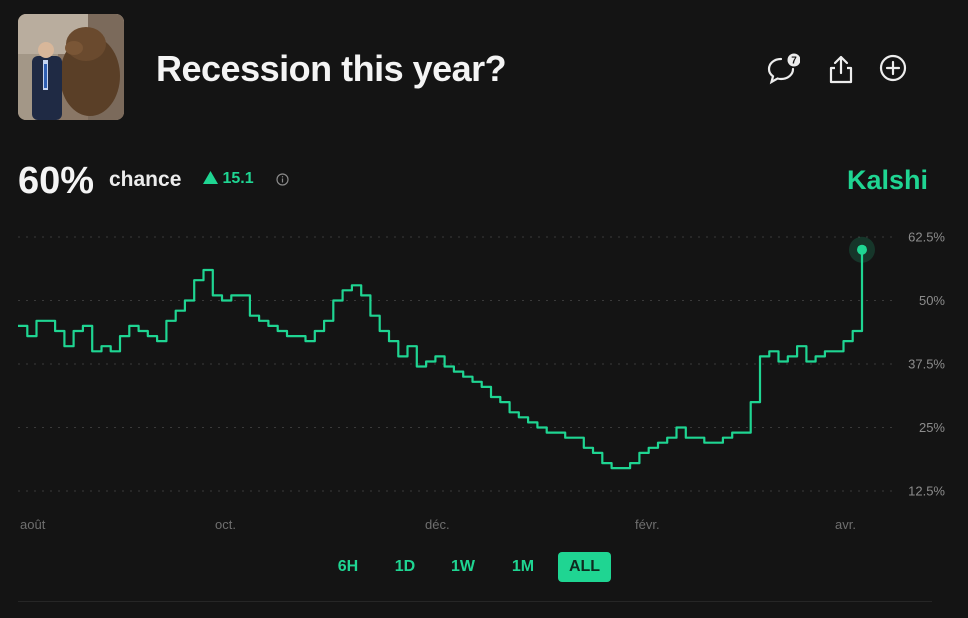  Describe the element at coordinates (862, 249) in the screenshot. I see `last-point-marker` at that location.